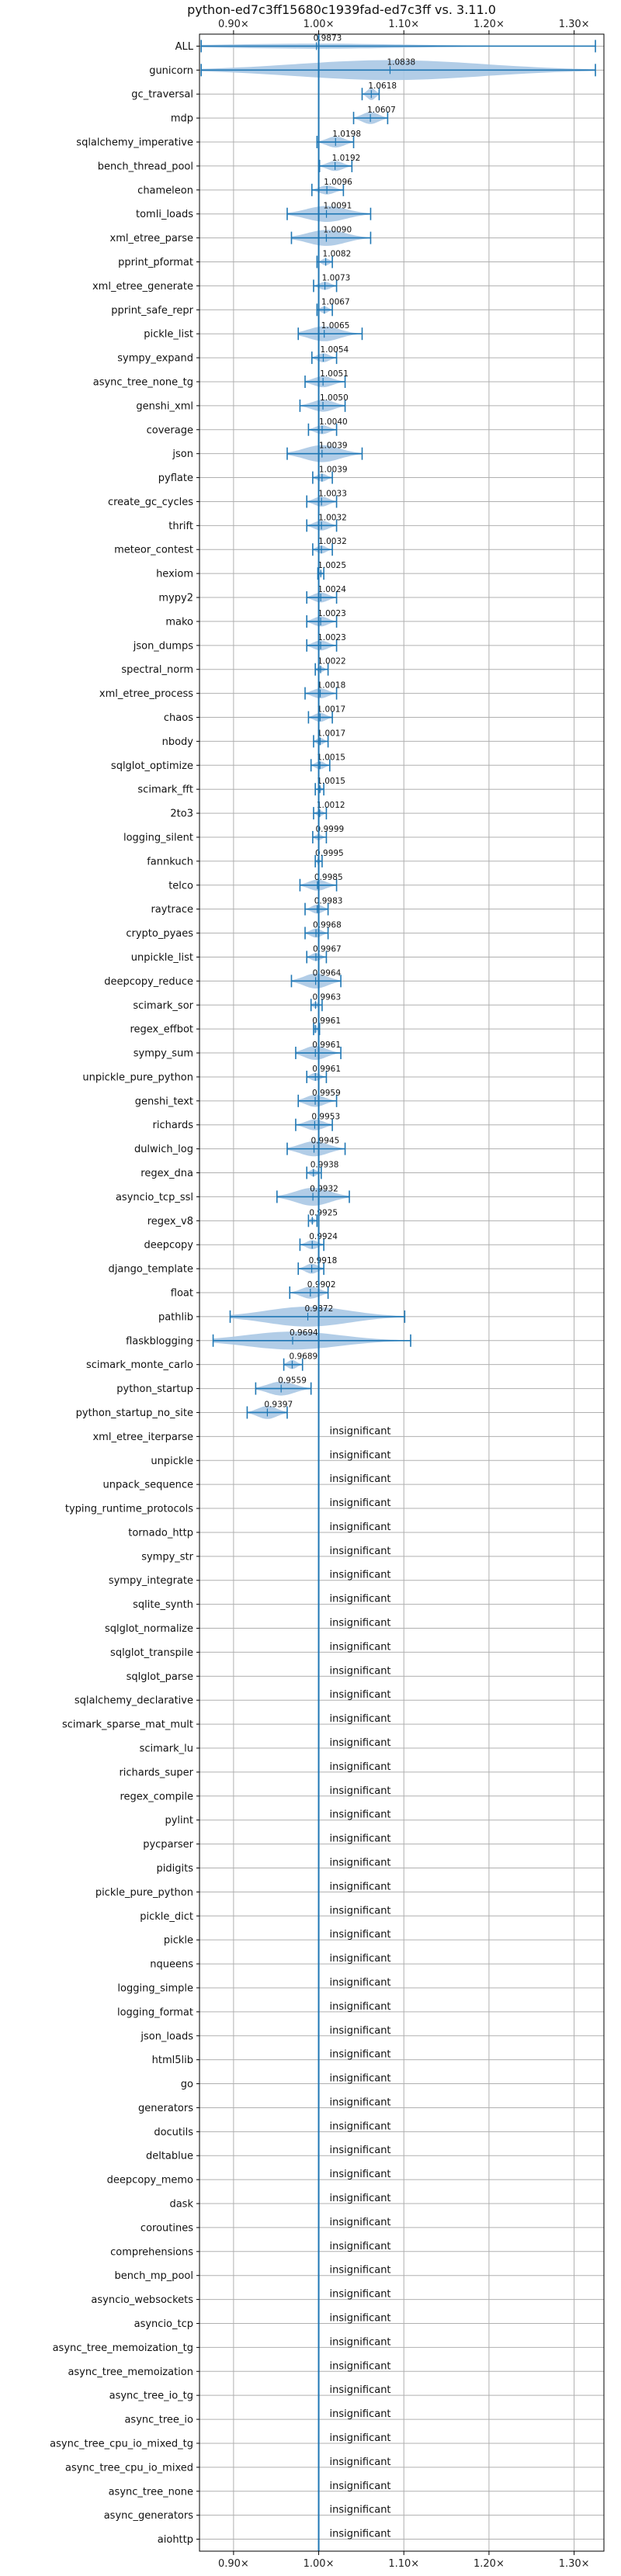 This screenshot has height=2576, width=621. I want to click on category-label: pathlib, so click(175, 1317).